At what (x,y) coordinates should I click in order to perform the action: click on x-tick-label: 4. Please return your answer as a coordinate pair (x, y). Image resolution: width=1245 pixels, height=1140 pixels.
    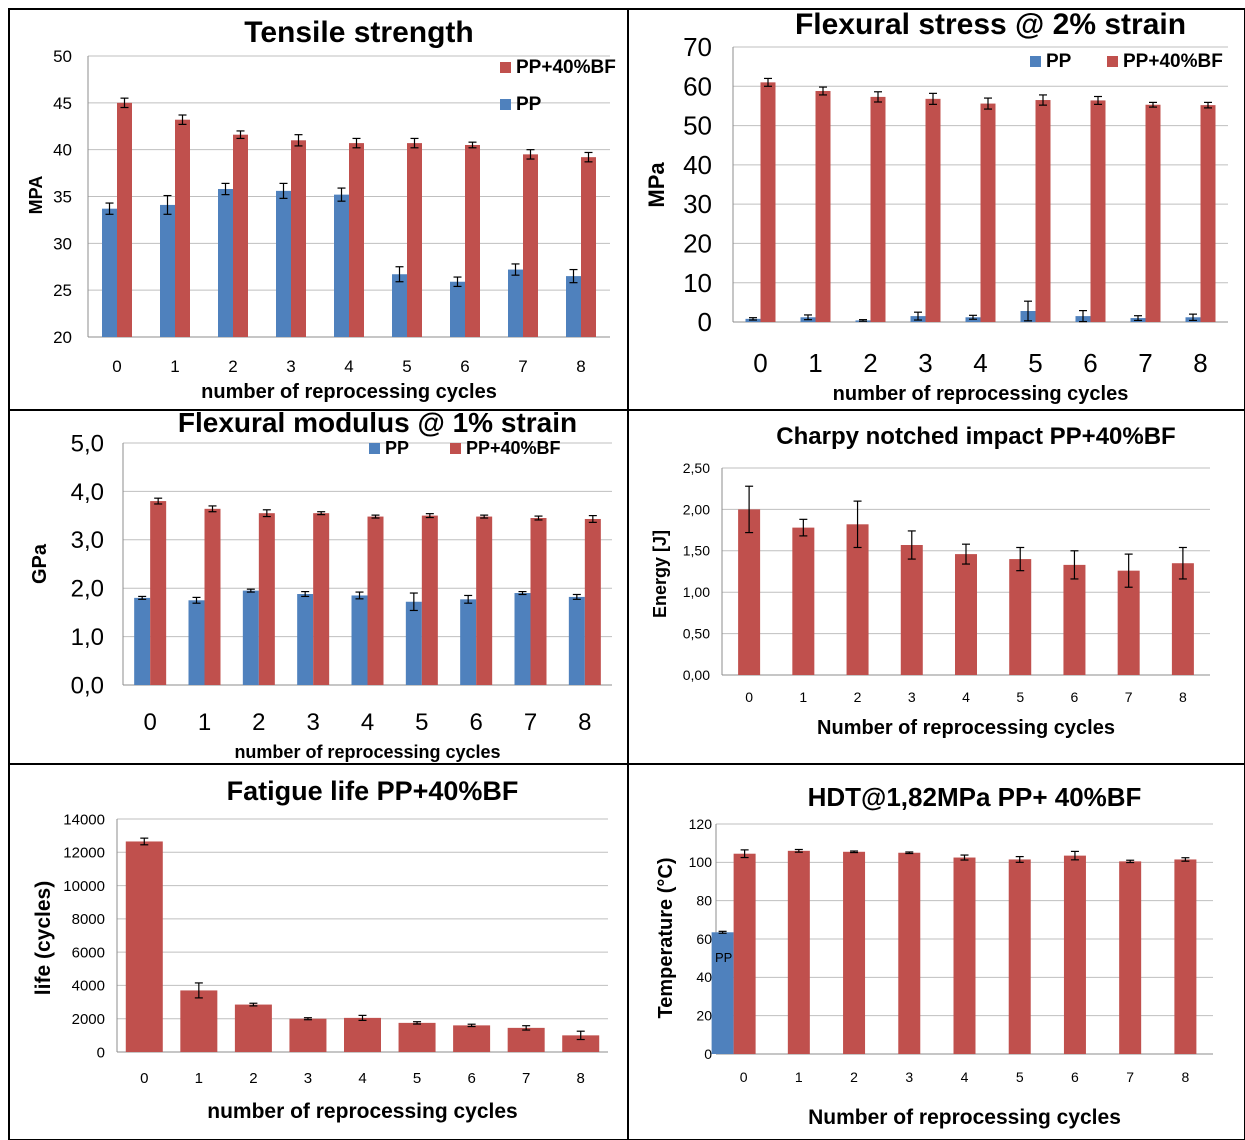
    Looking at the image, I should click on (965, 1077).